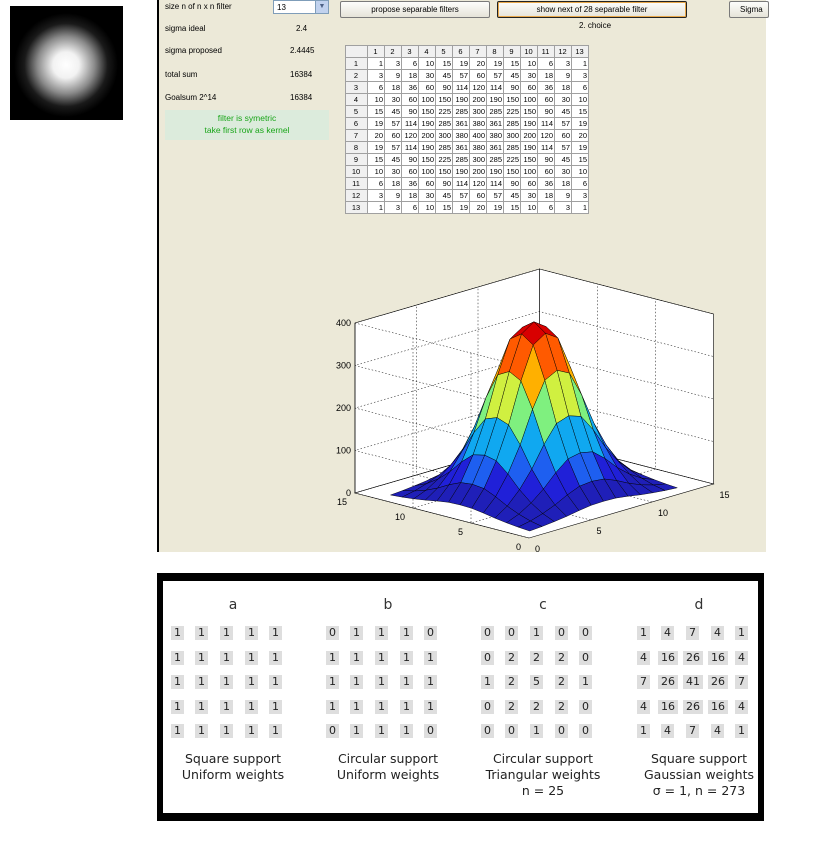 This screenshot has height=851, width=816. I want to click on propose-separable-filters-button: propose separable filters, so click(415, 9).